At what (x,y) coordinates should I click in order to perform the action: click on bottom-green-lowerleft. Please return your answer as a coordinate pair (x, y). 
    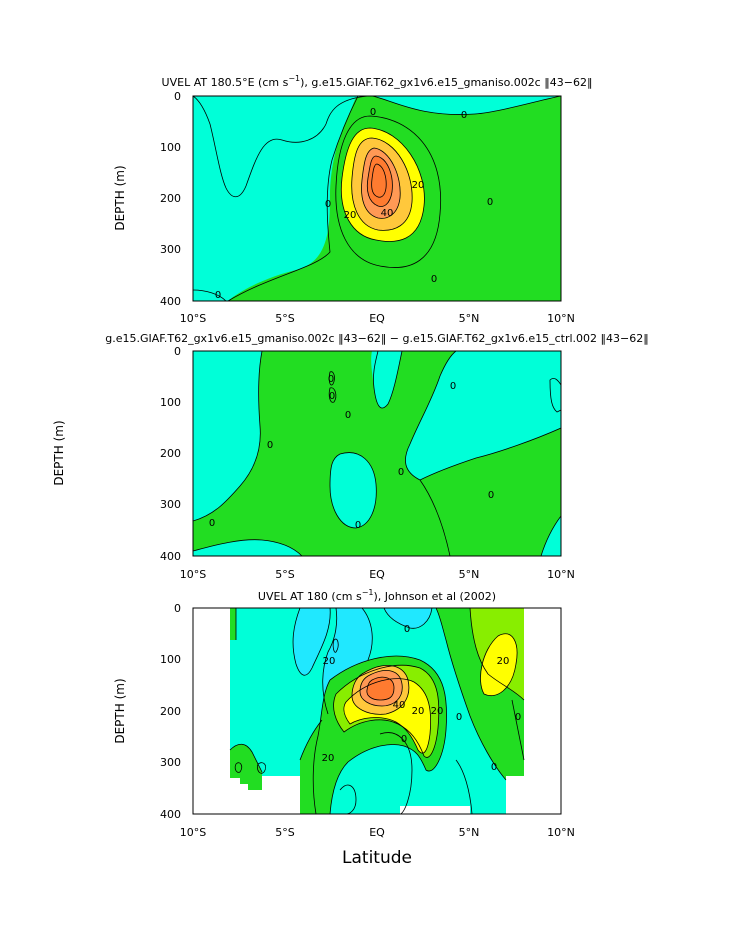
    Looking at the image, I should click on (246, 767).